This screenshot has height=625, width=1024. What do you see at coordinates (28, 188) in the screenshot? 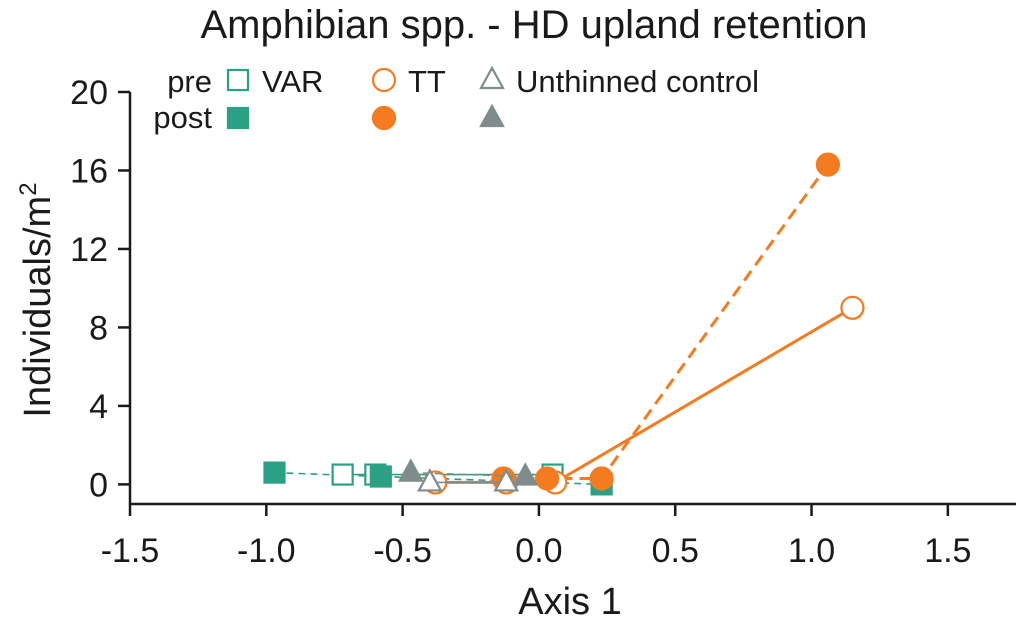
I see `y-axis-label-superscript: 2` at bounding box center [28, 188].